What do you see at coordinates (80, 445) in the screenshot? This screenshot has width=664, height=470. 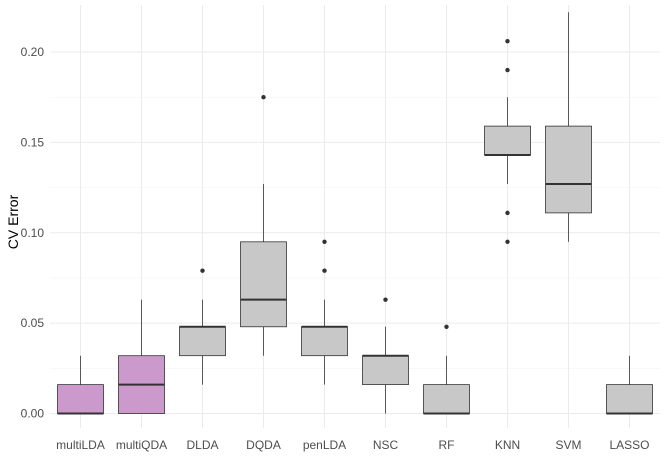 I see `x-tick-label: multiLDA` at bounding box center [80, 445].